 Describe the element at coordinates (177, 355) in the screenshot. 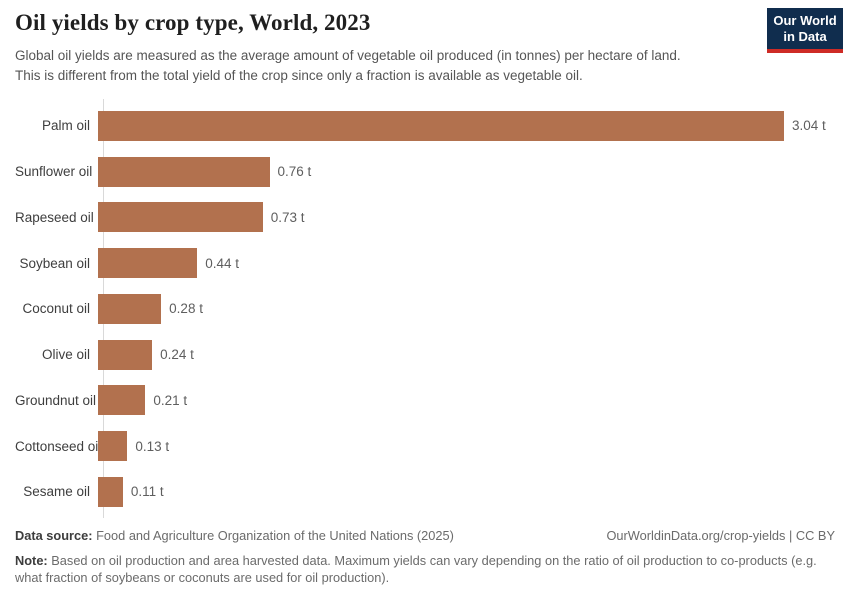

I see `value-label: 0.24 t` at that location.